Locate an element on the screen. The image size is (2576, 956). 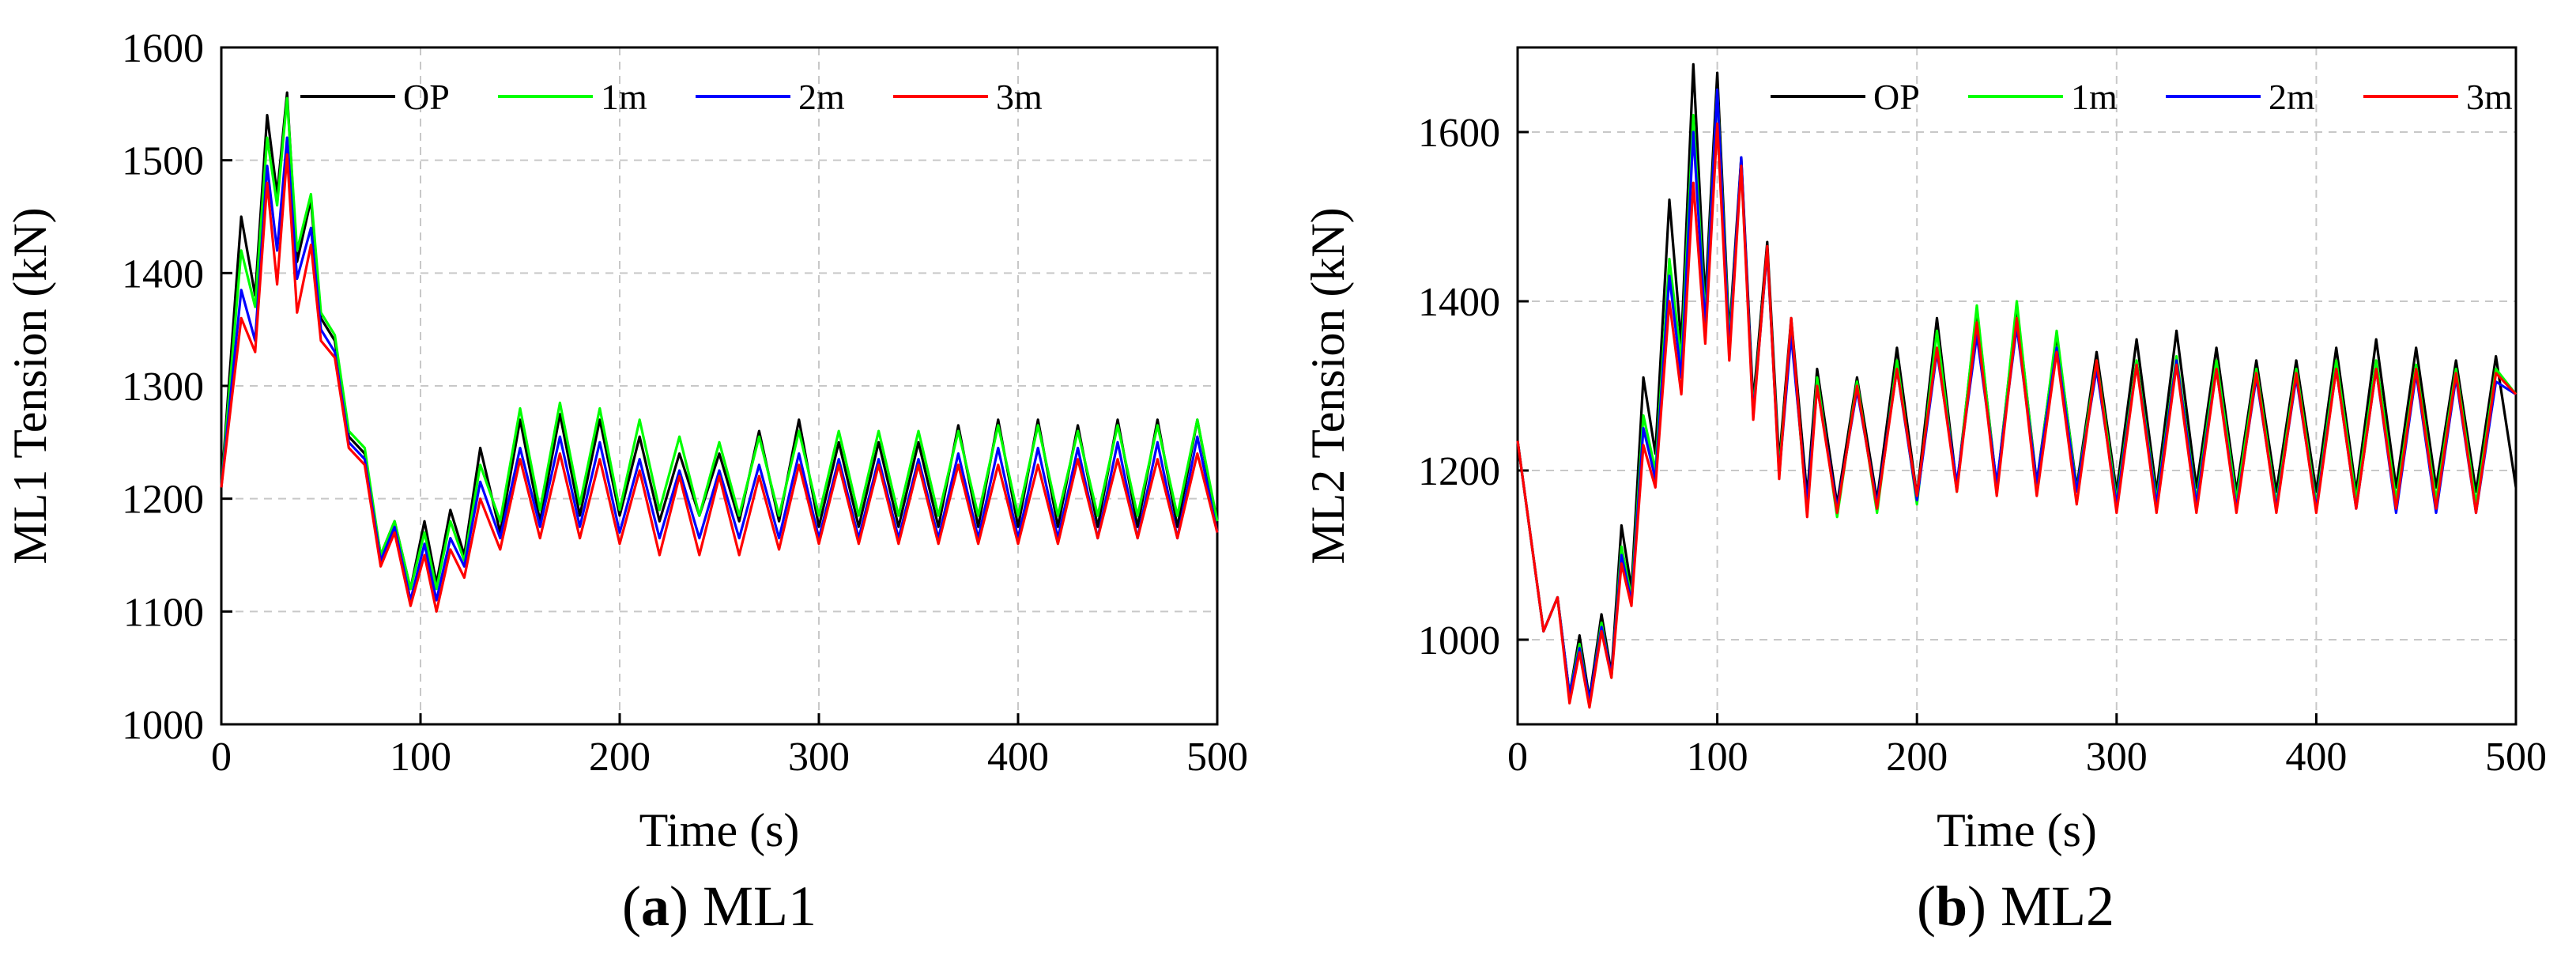
y-tick-label: 1500 is located at coordinates (163, 162).